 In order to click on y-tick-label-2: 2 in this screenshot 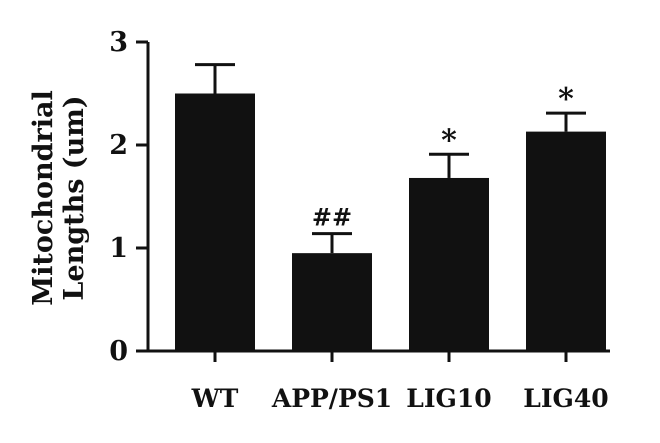, I will do `click(118, 145)`.